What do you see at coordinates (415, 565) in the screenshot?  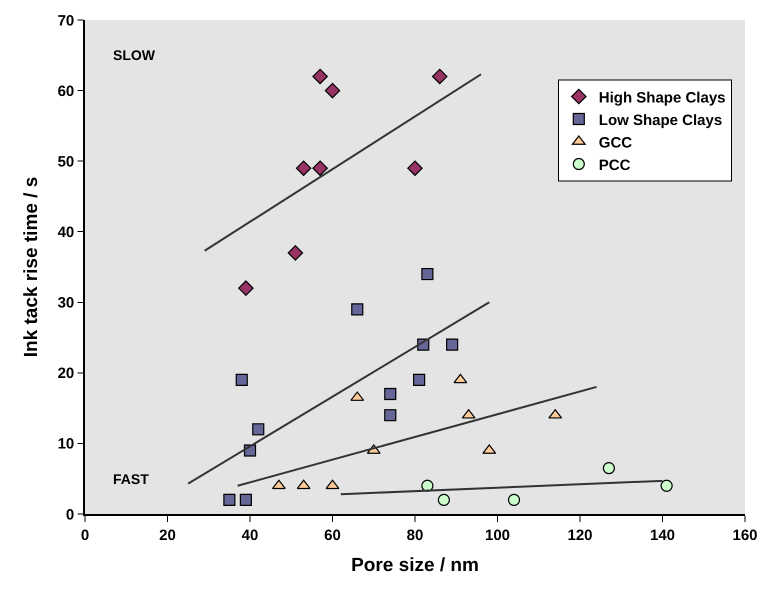 I see `x-axis-title: Pore size / nm` at bounding box center [415, 565].